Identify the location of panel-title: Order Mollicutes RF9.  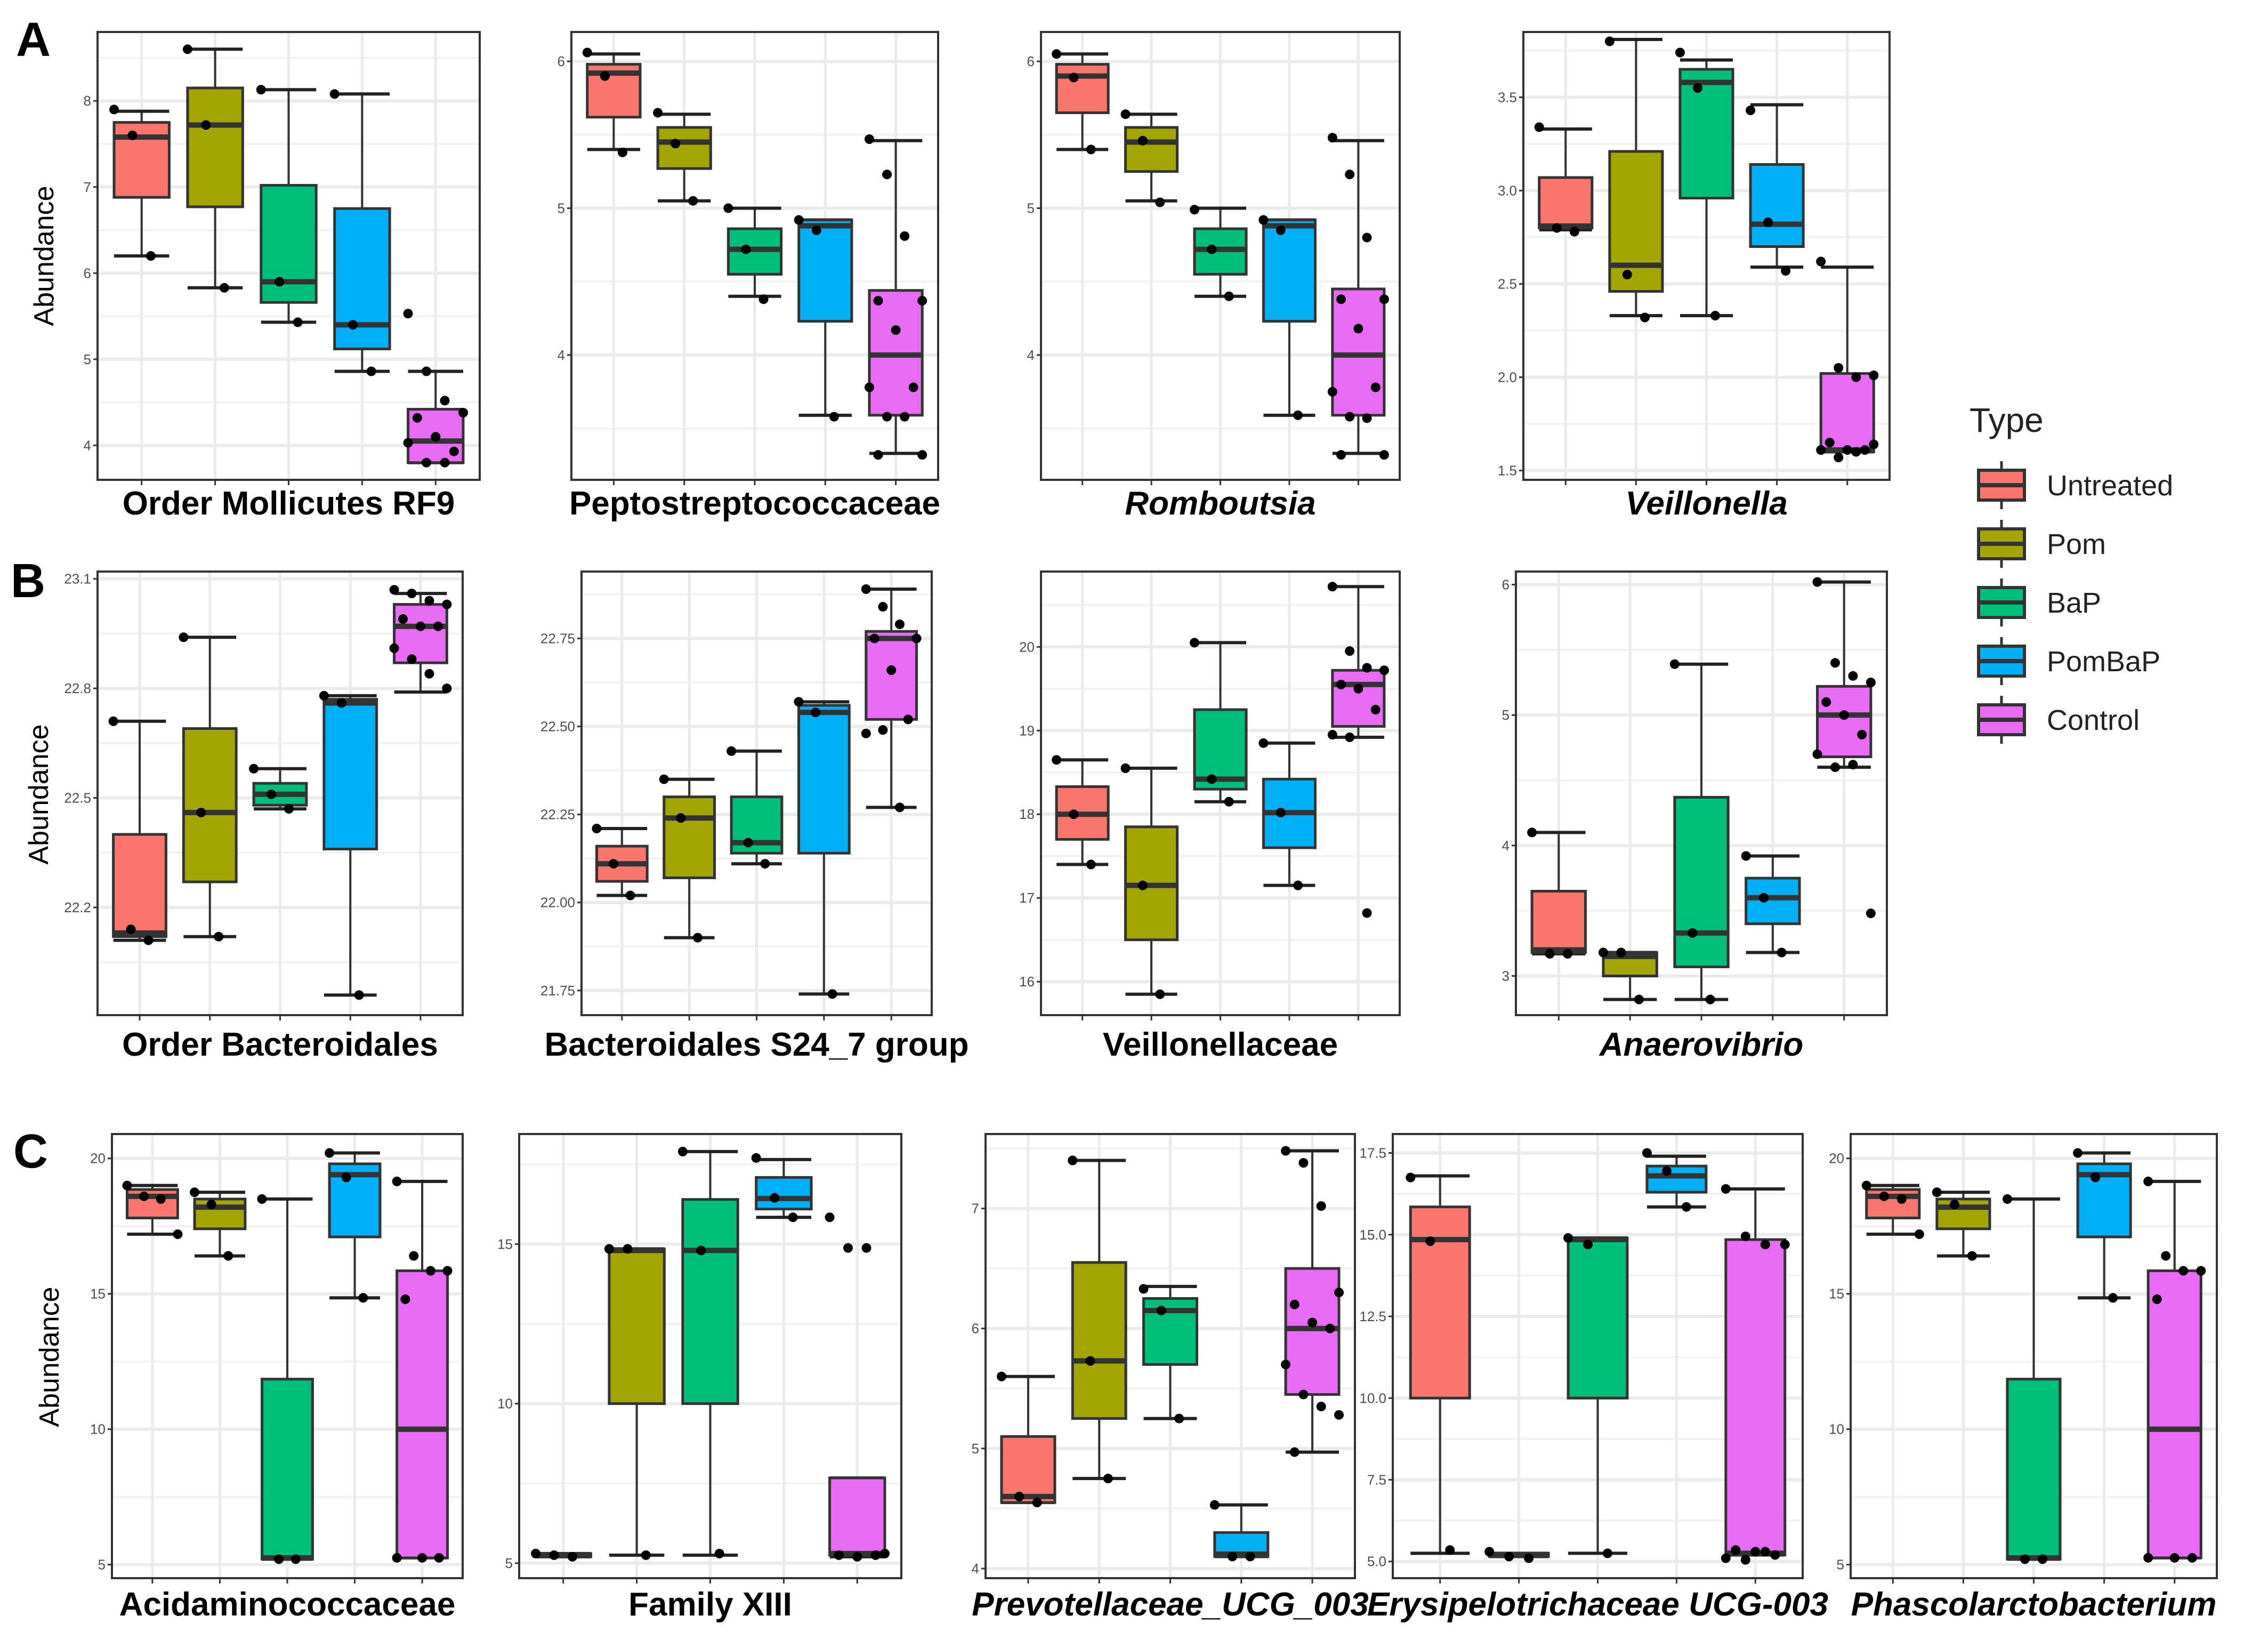
(289, 504).